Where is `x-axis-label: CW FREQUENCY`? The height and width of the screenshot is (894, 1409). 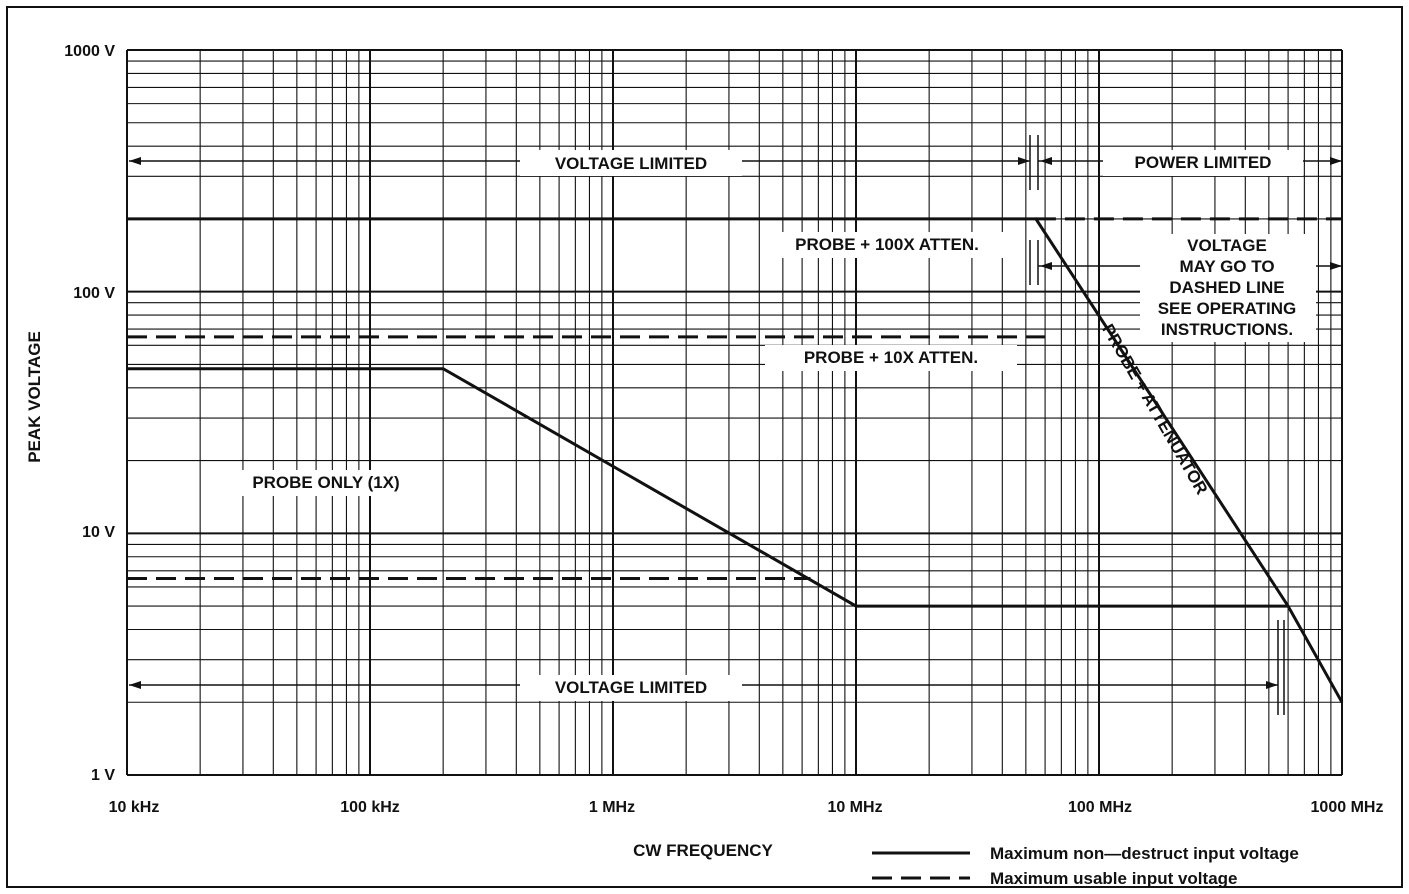
x-axis-label: CW FREQUENCY is located at coordinates (703, 850).